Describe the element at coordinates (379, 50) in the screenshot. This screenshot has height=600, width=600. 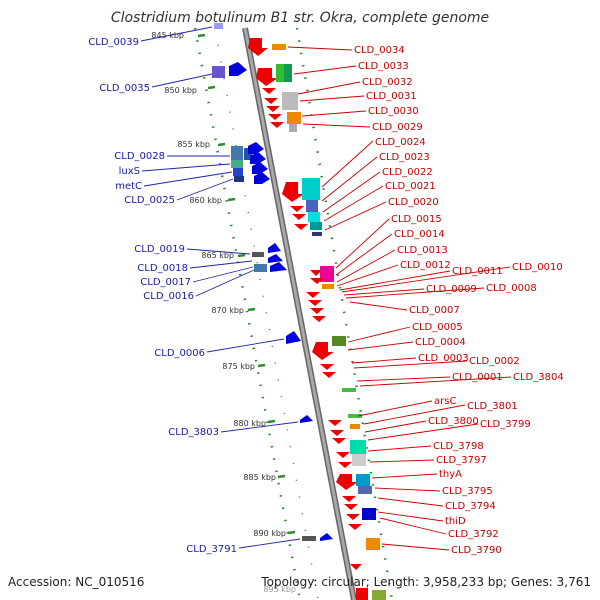
I see `gene-label: CLD_0034` at that location.